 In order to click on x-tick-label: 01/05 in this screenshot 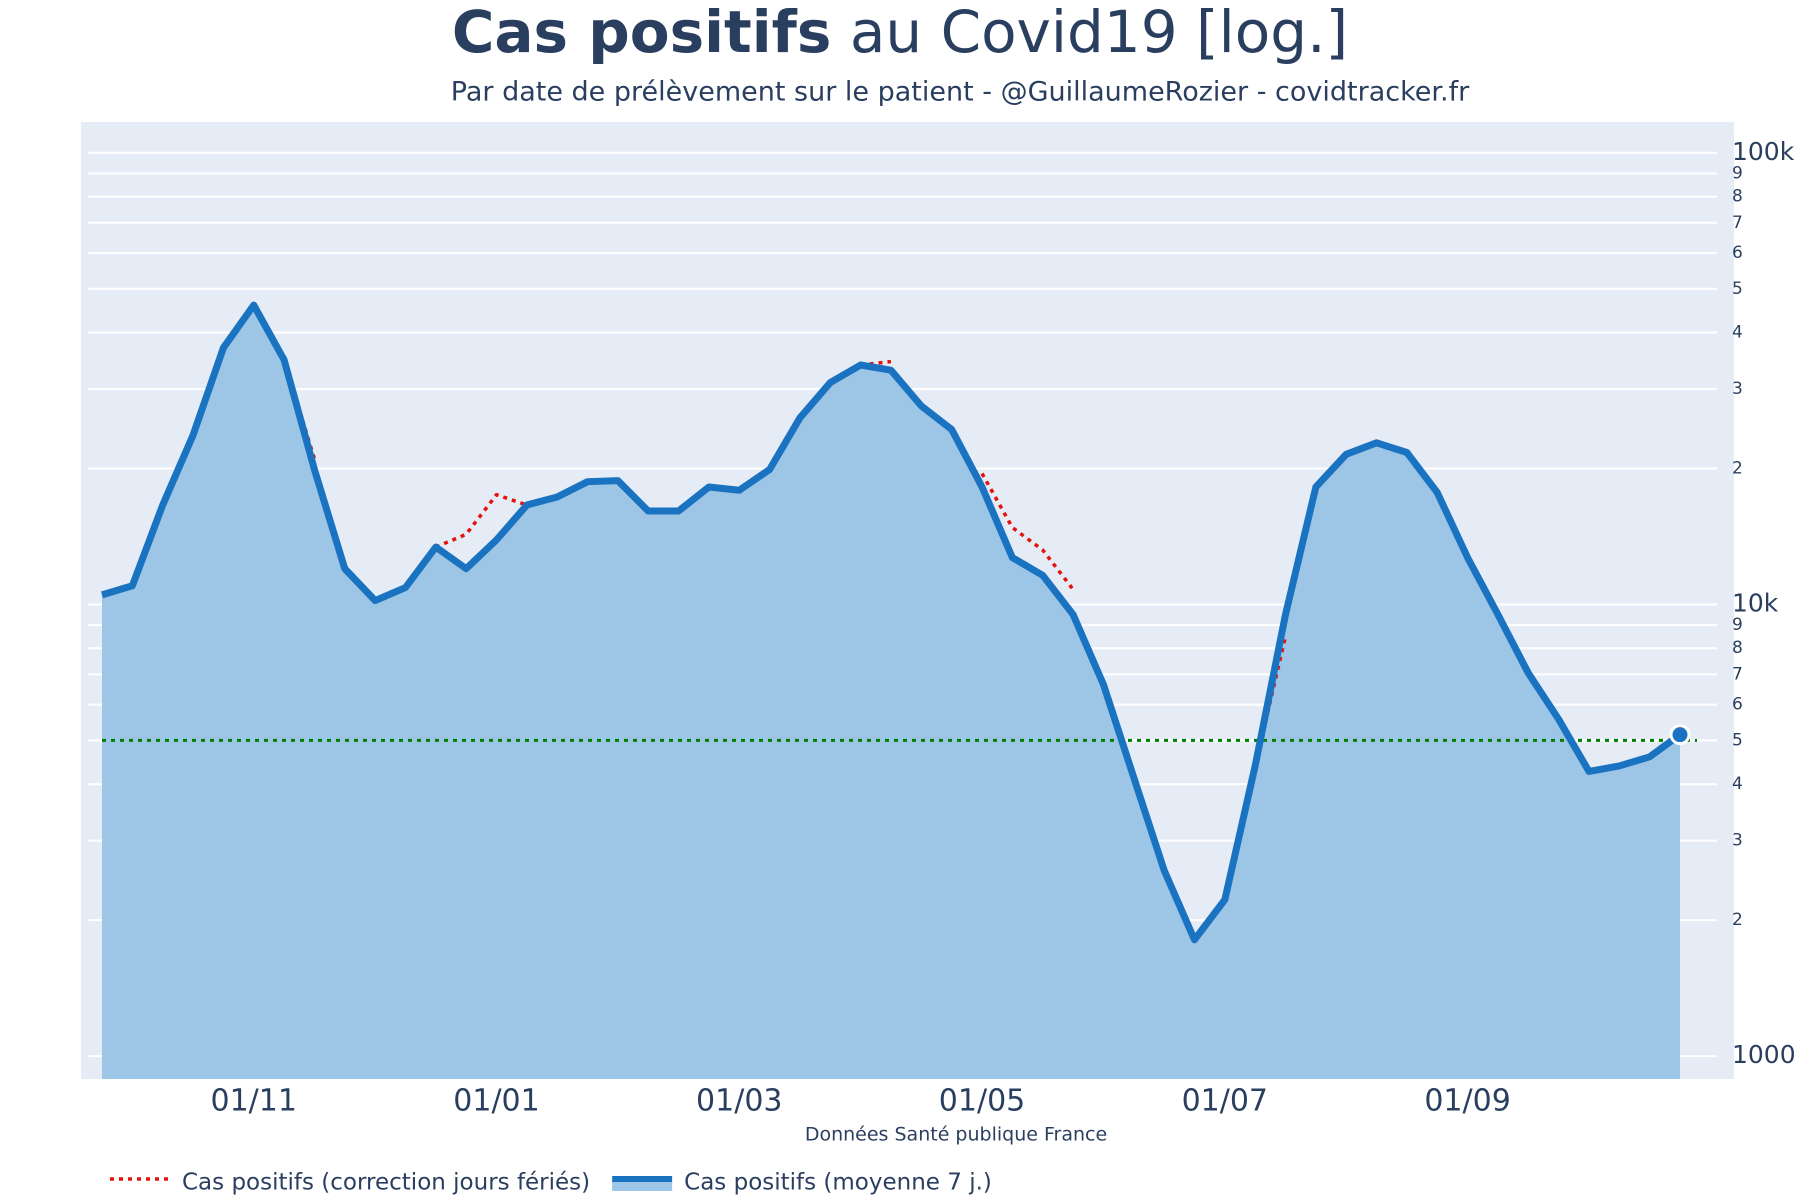, I will do `click(982, 1101)`.